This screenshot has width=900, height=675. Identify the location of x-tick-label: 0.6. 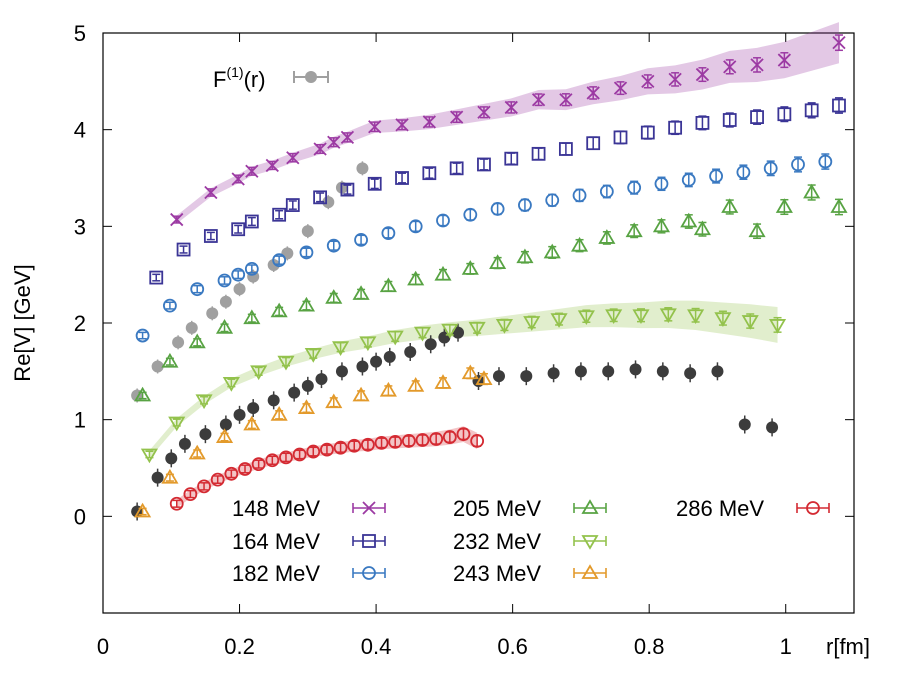
(512, 646).